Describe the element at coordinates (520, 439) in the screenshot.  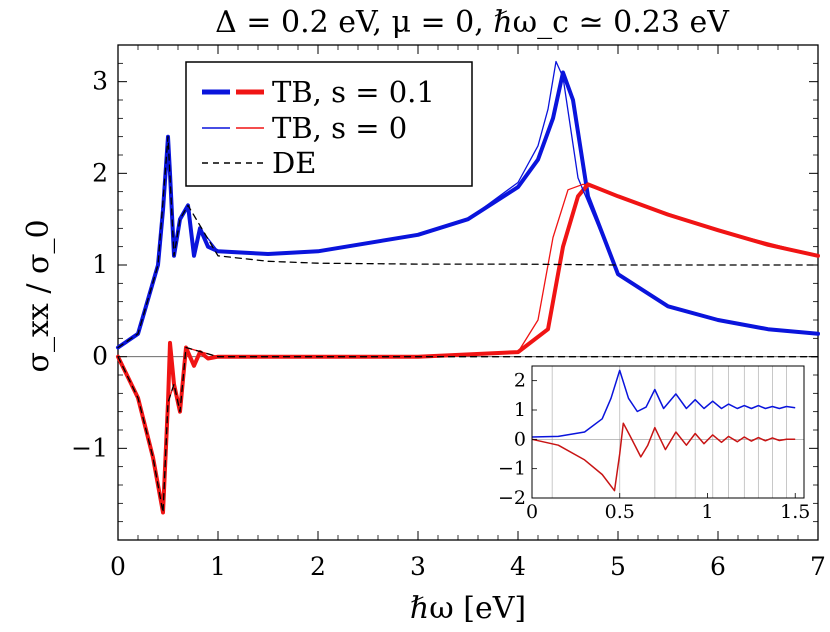
I see `inset-y-tick-label: 0` at that location.